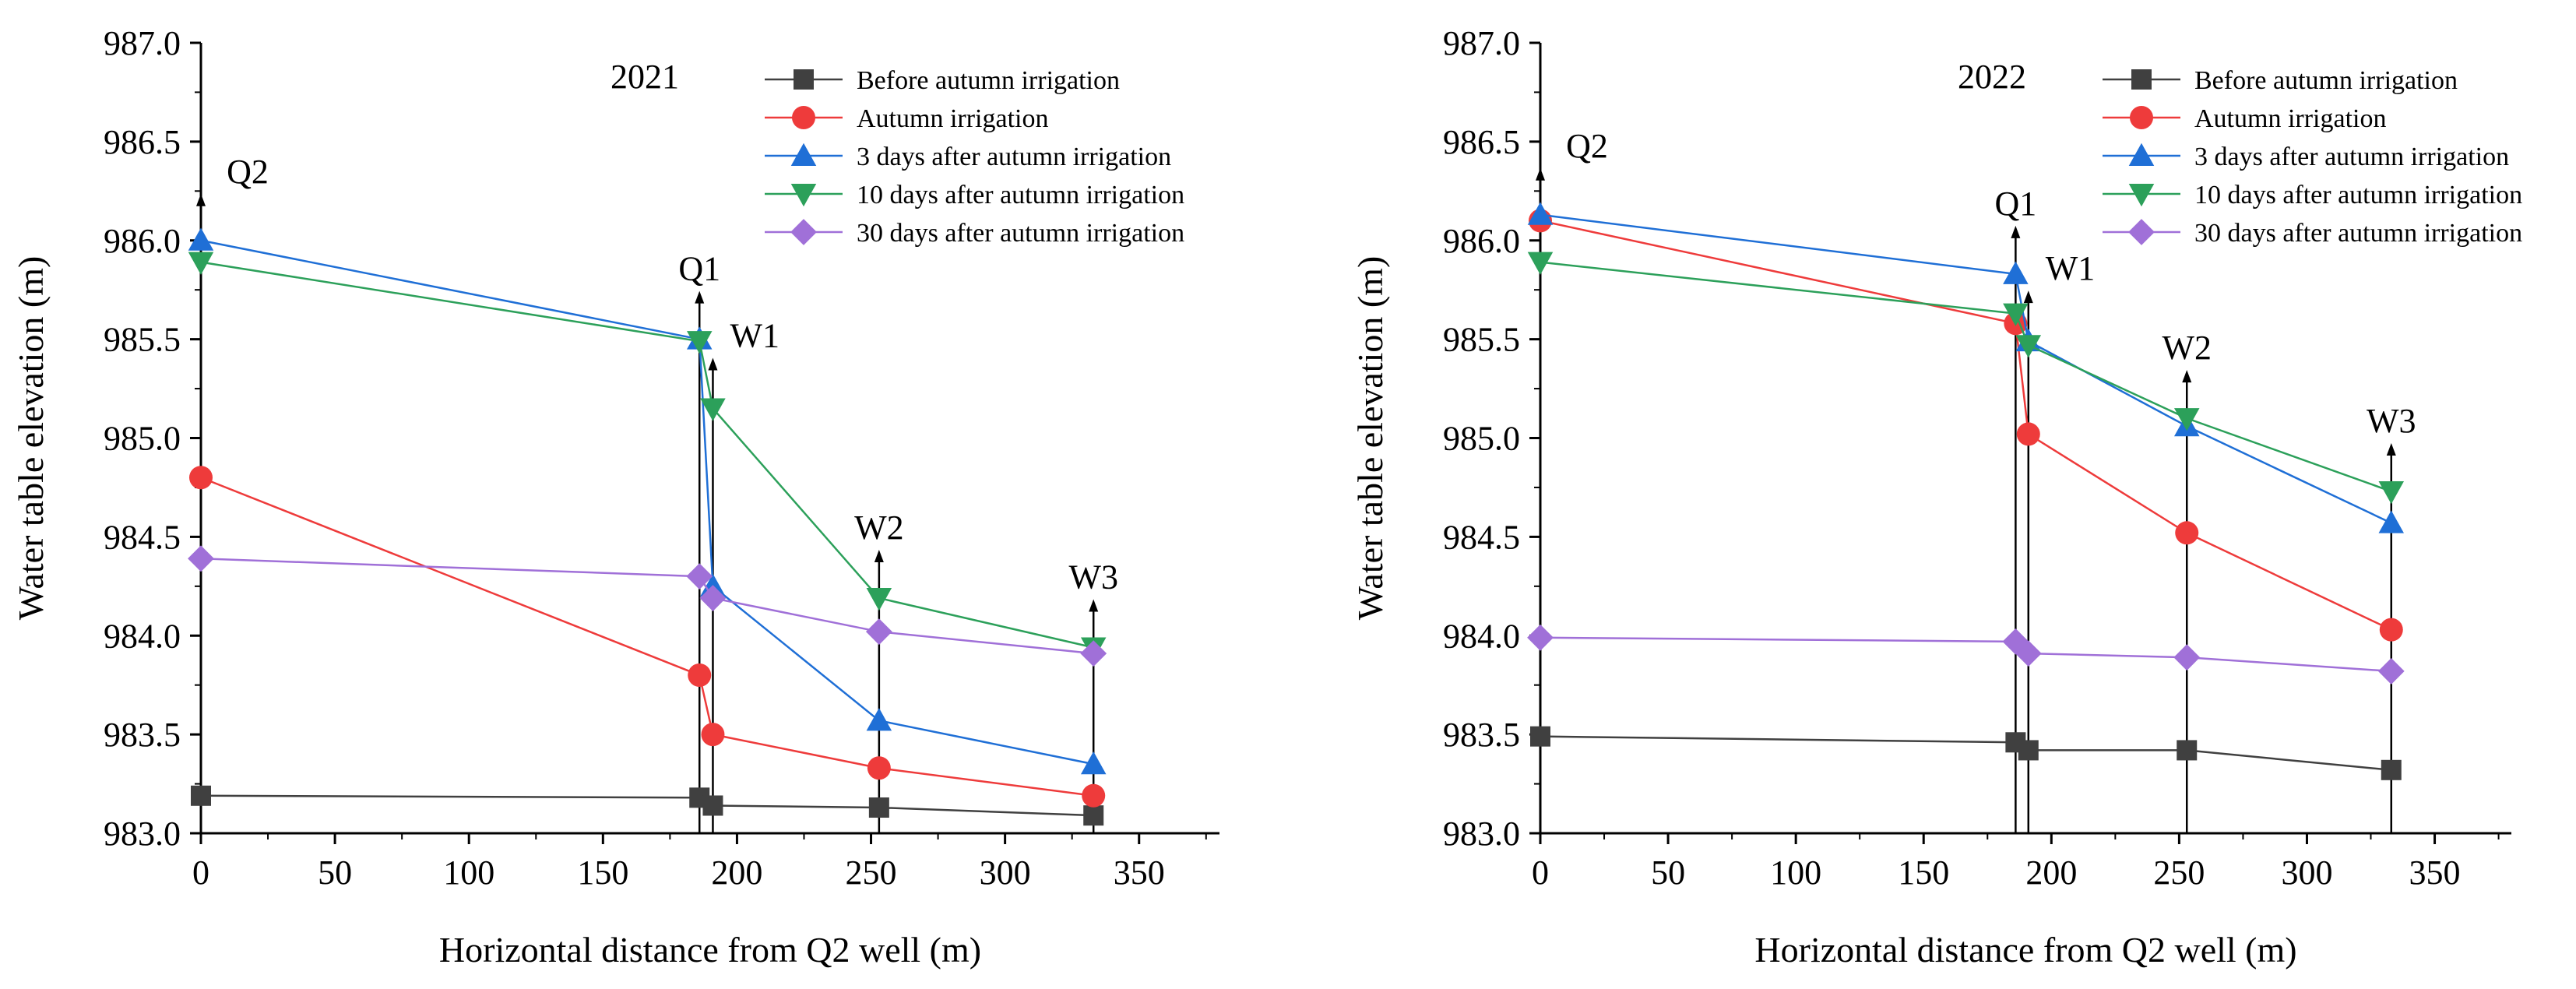  Describe the element at coordinates (1014, 157) in the screenshot. I see `legend-label-2: 3 days after autumn irrigation` at that location.